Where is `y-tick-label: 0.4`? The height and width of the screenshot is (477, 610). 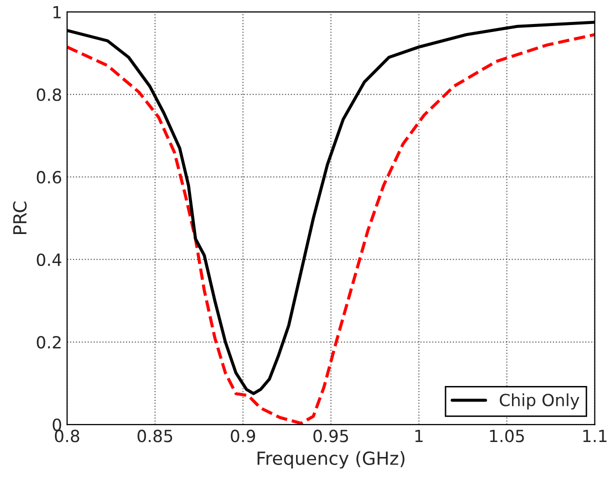 y-tick-label: 0.4 is located at coordinates (49, 259).